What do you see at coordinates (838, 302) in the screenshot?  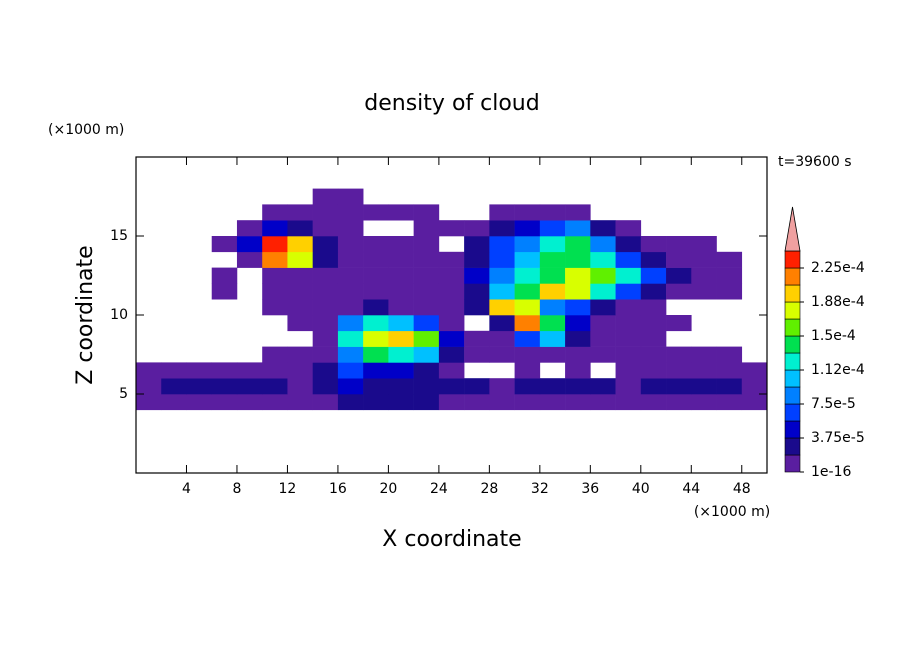 I see `colorbar-tick-label: 1.88e-4` at bounding box center [838, 302].